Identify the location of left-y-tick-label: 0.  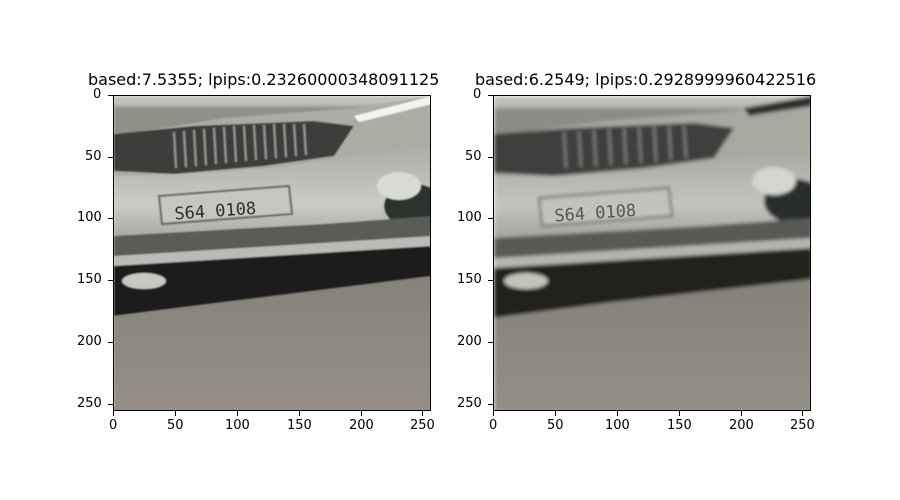
(97, 94).